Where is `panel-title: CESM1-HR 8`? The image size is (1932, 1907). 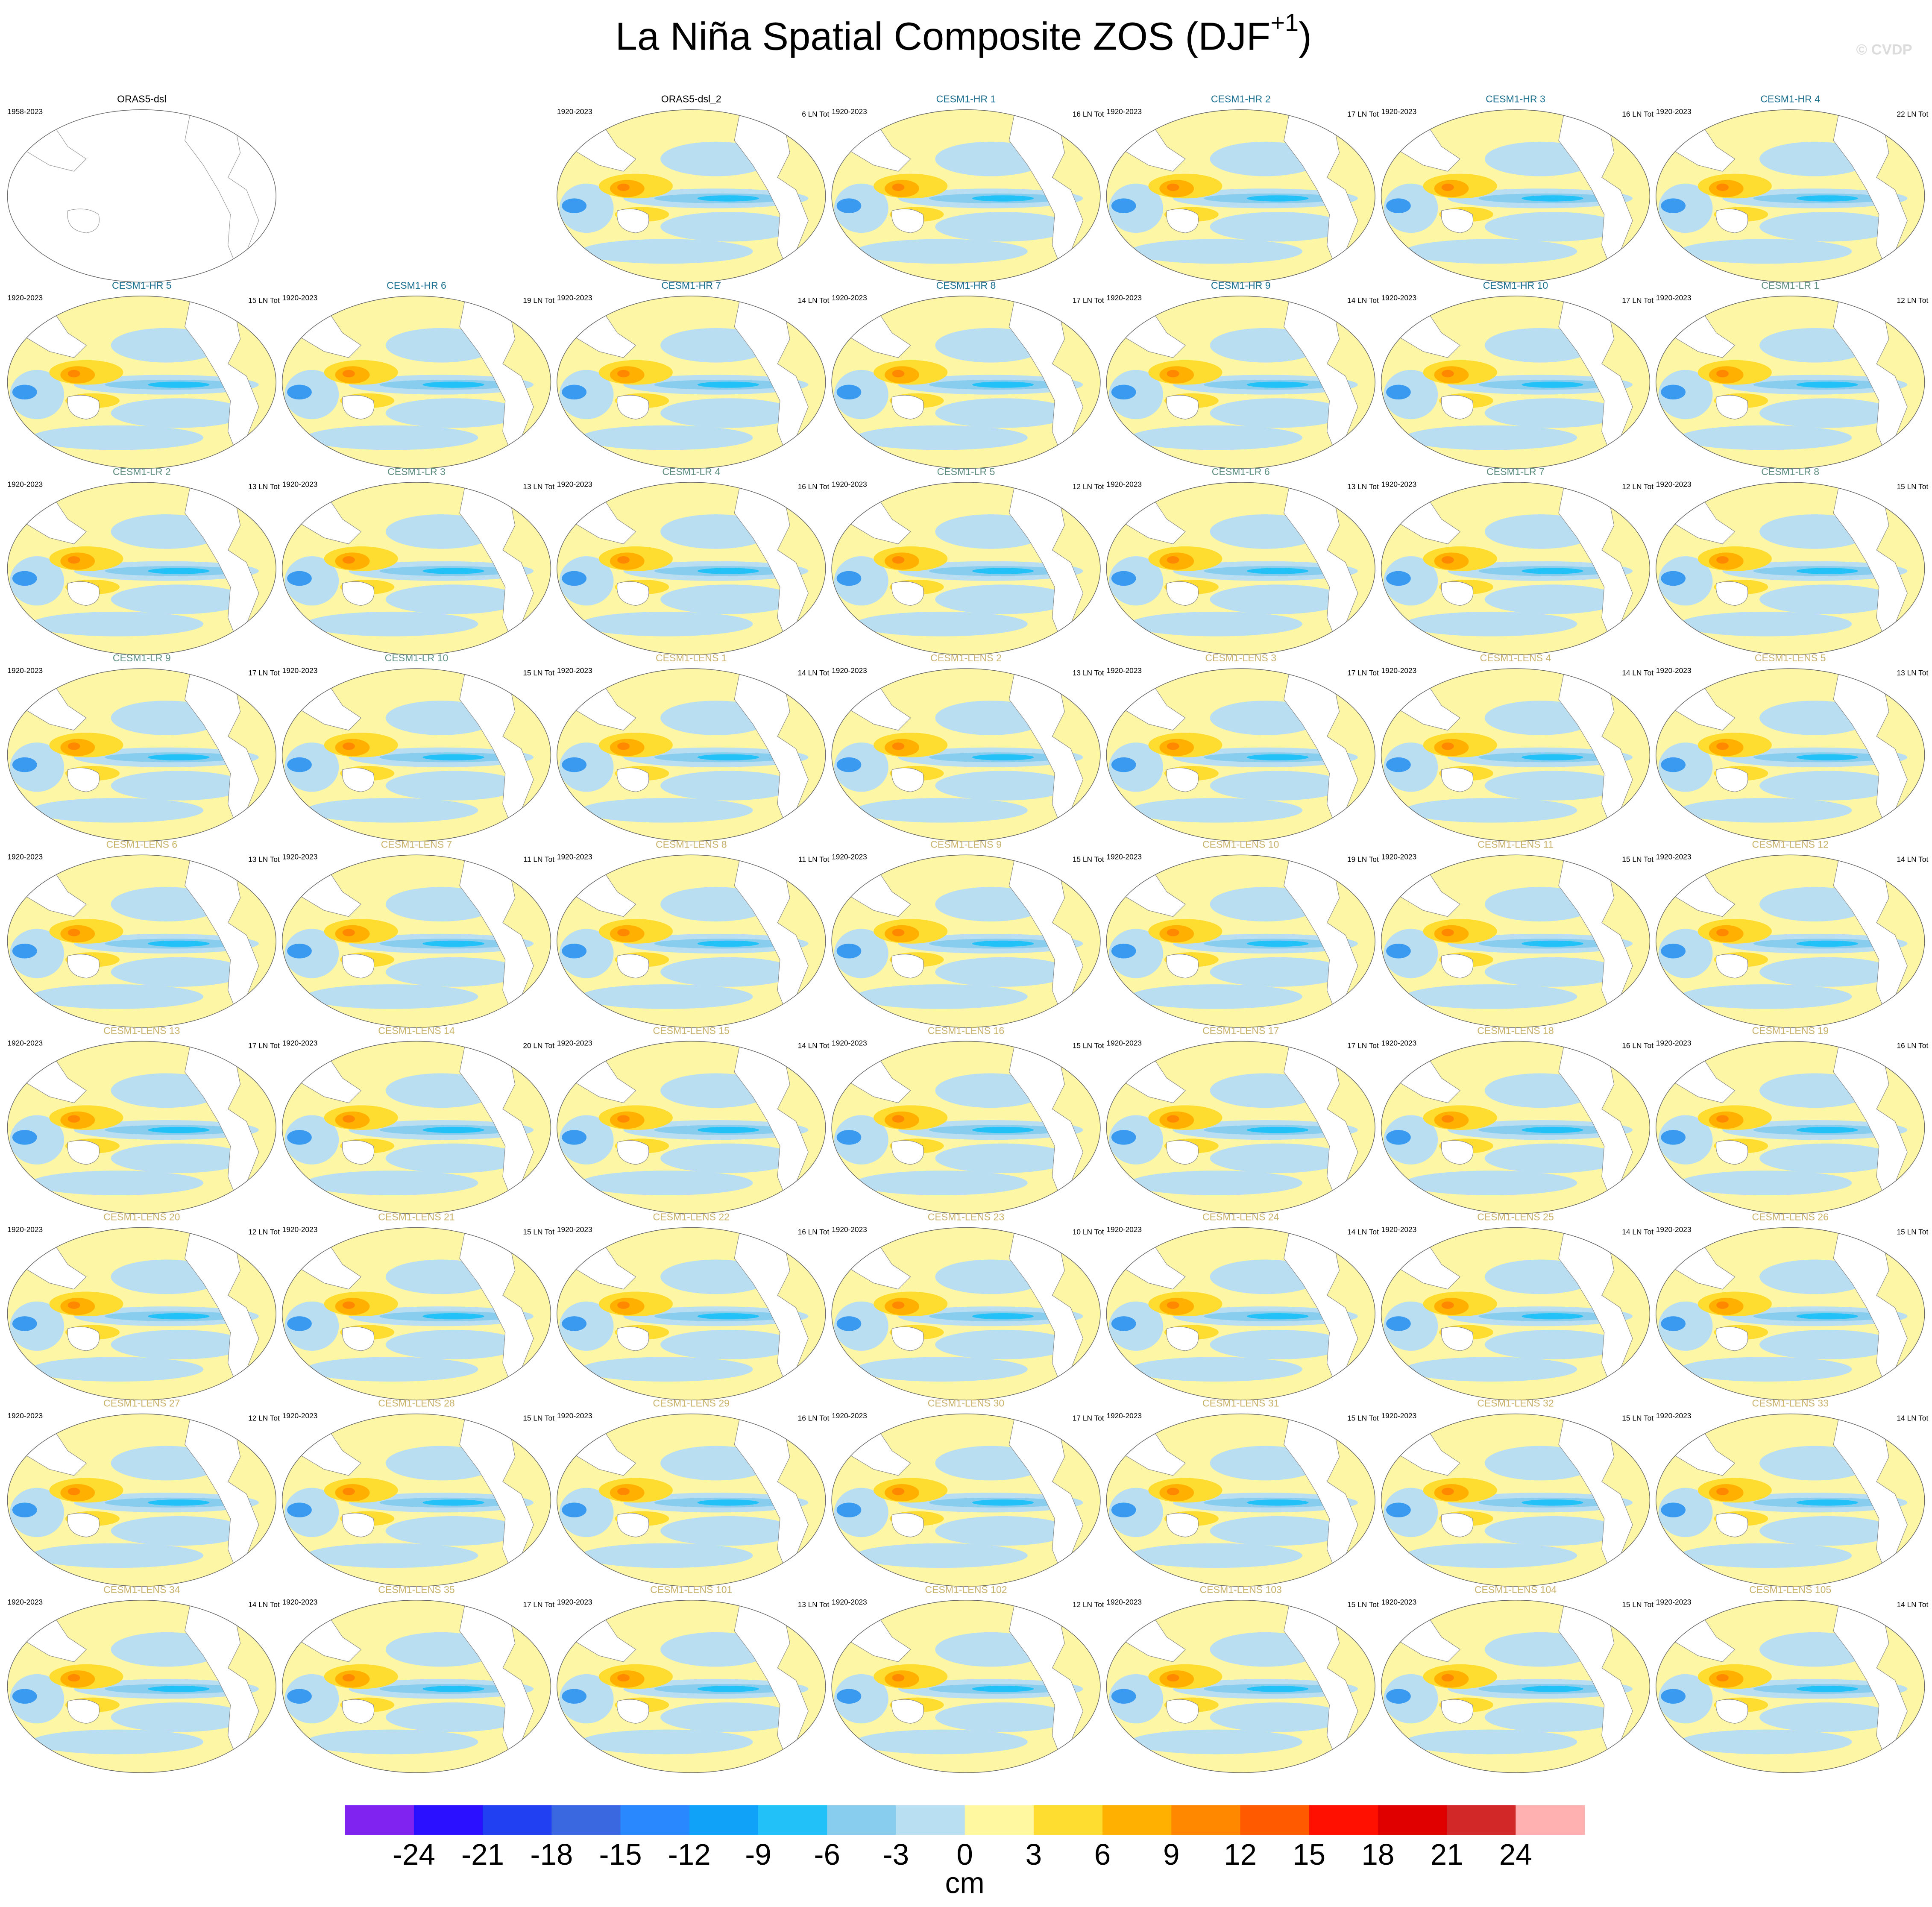
panel-title: CESM1-HR 8 is located at coordinates (966, 286).